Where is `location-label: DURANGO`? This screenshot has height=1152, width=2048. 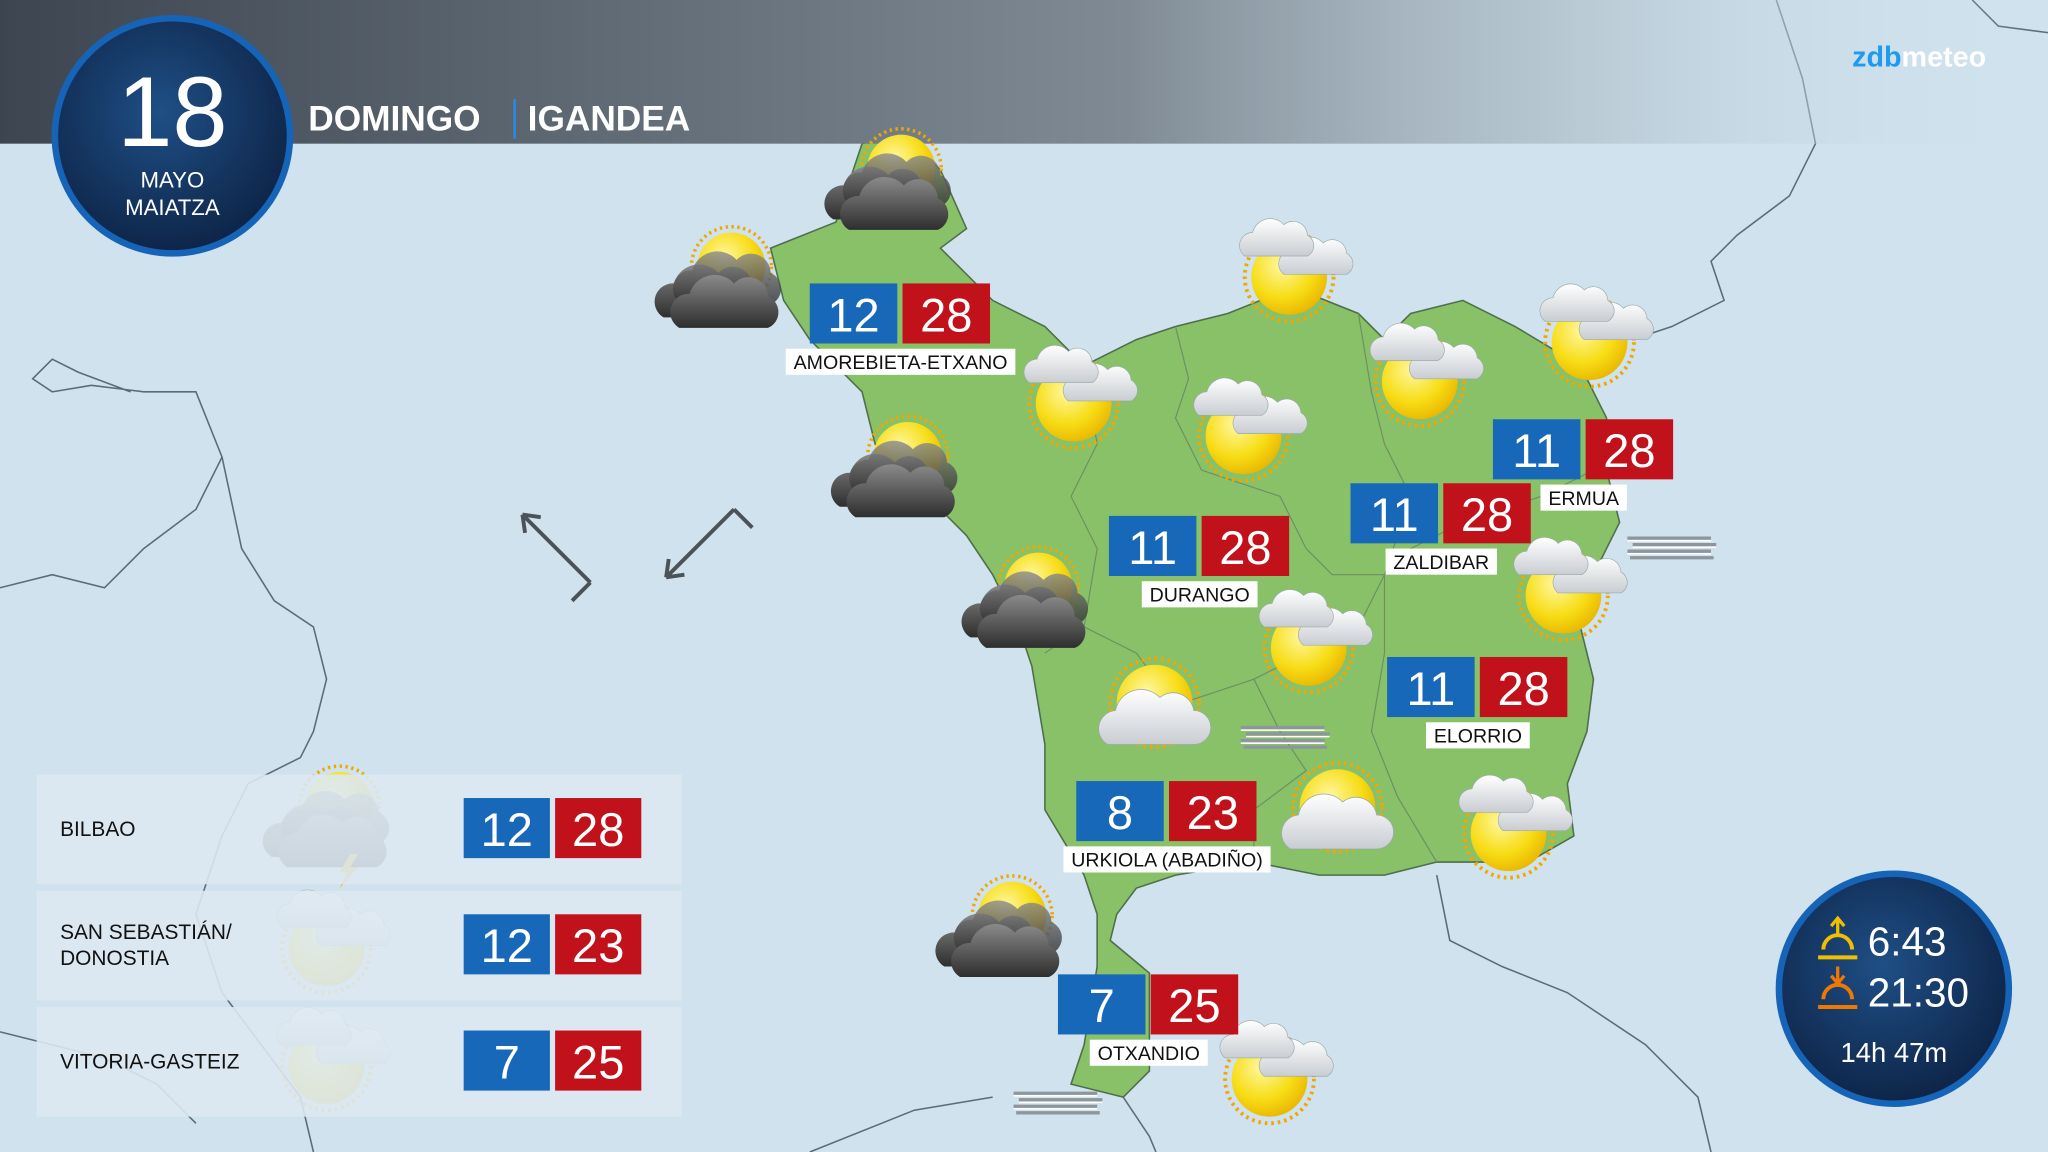
location-label: DURANGO is located at coordinates (1200, 596).